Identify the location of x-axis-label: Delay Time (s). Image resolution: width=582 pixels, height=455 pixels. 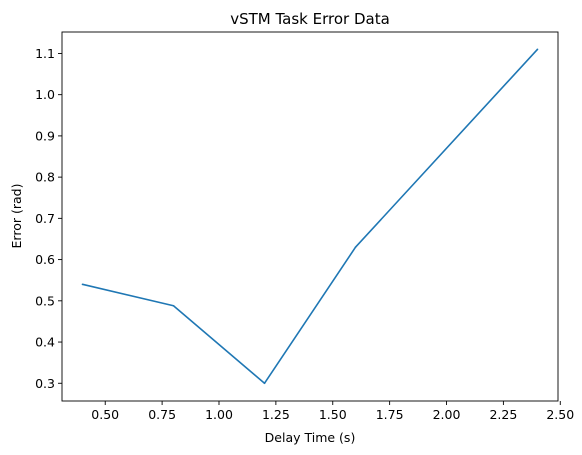
(310, 437).